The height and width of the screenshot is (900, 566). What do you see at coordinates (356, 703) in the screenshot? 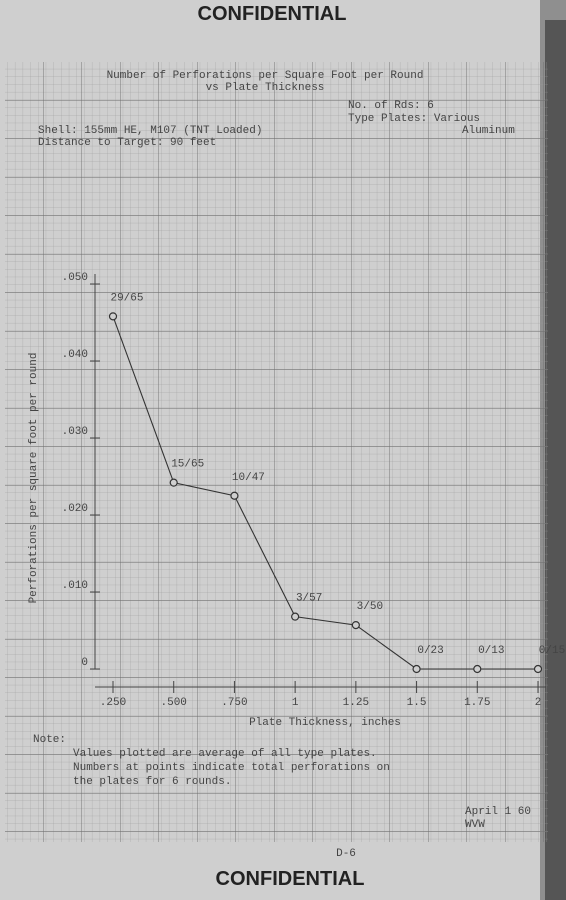
I see `x-tick-label: 1.25` at bounding box center [356, 703].